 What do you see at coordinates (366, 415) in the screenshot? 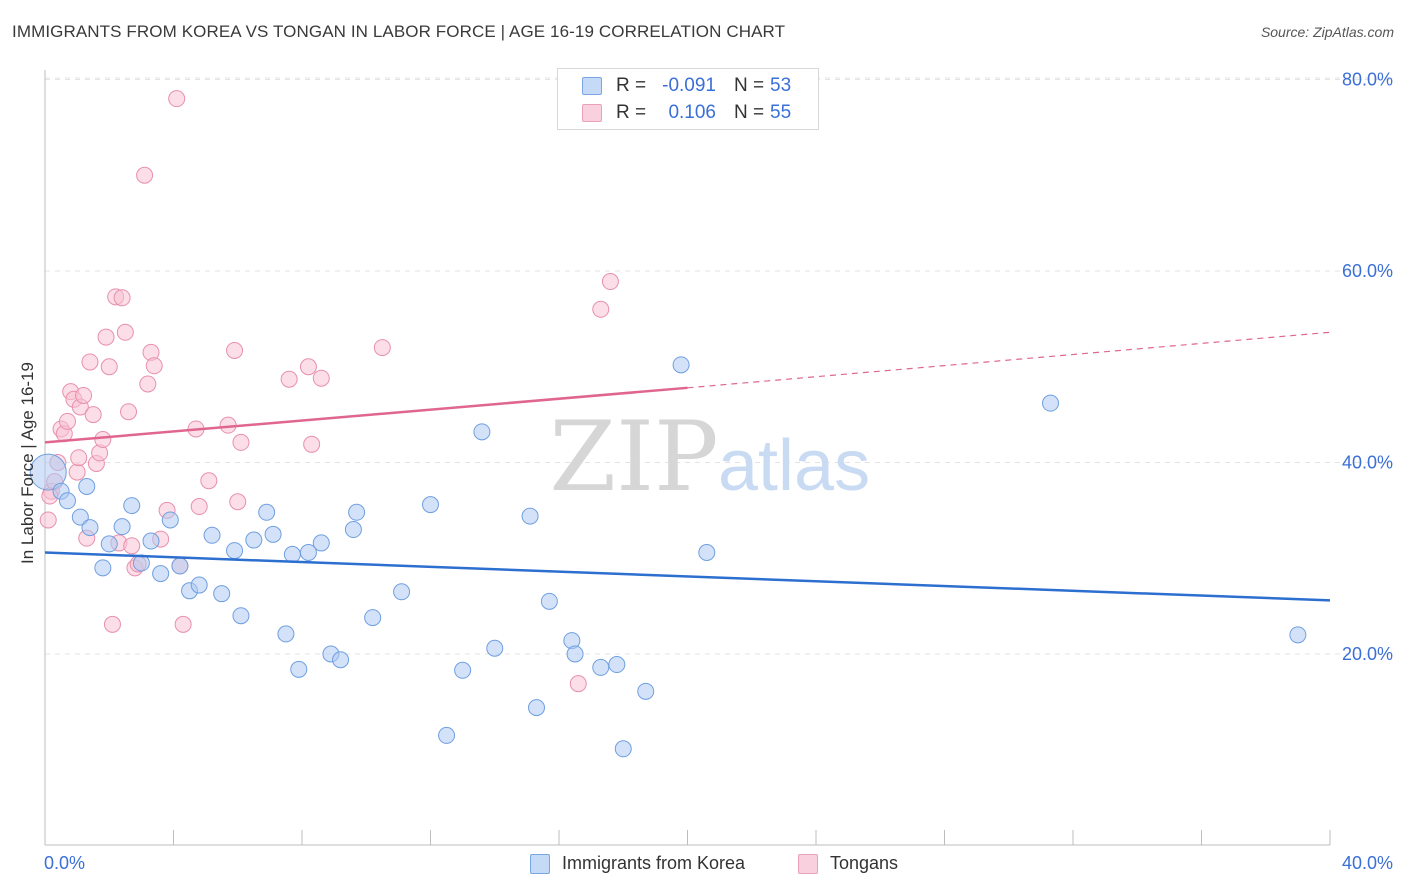
I see `tongan-trend-line` at bounding box center [366, 415].